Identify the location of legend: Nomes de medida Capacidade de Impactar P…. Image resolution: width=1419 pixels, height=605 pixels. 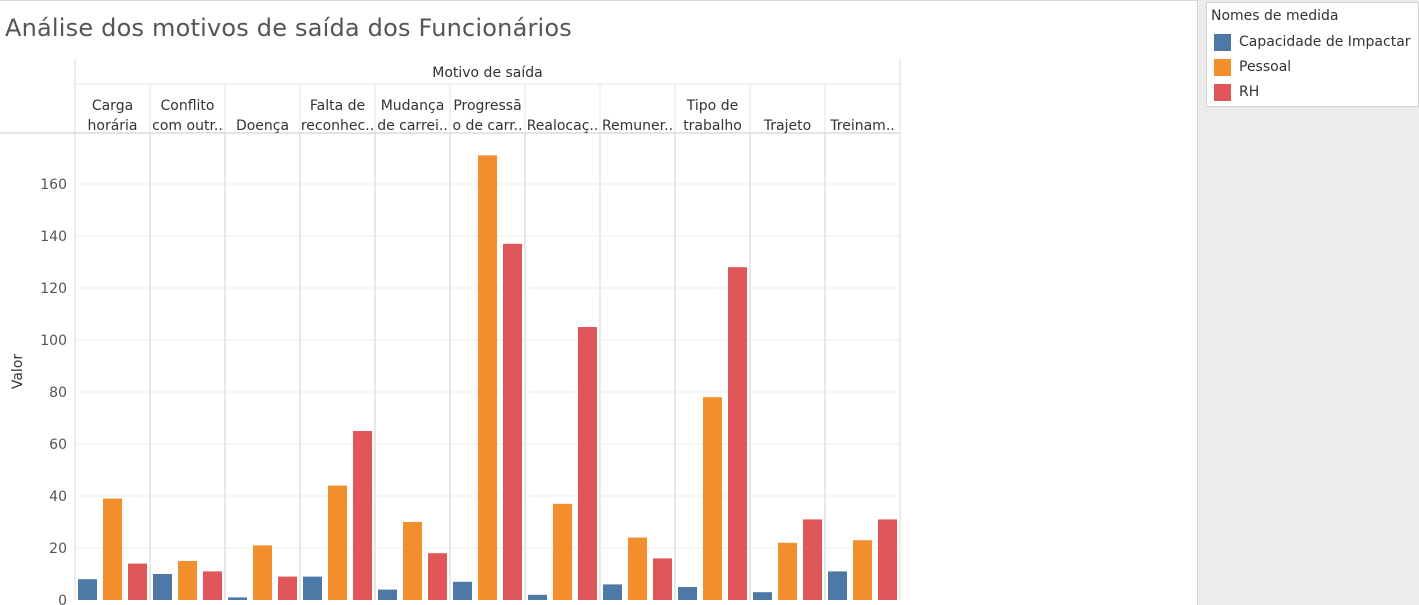
(1312, 54).